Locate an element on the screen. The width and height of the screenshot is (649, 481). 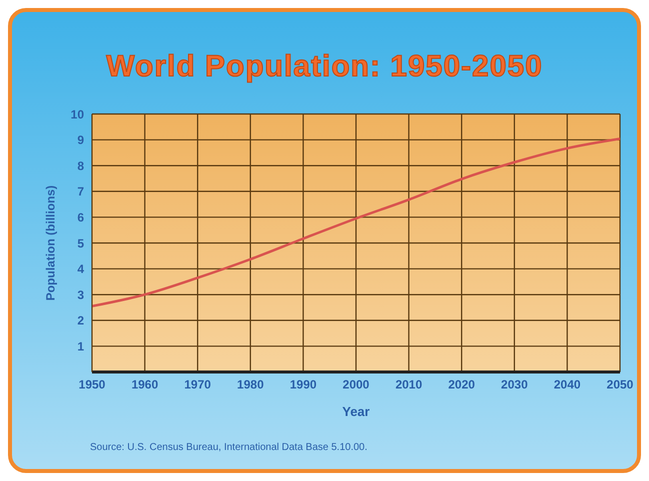
chart-title: World Population: 1950-2050 is located at coordinates (324, 67).